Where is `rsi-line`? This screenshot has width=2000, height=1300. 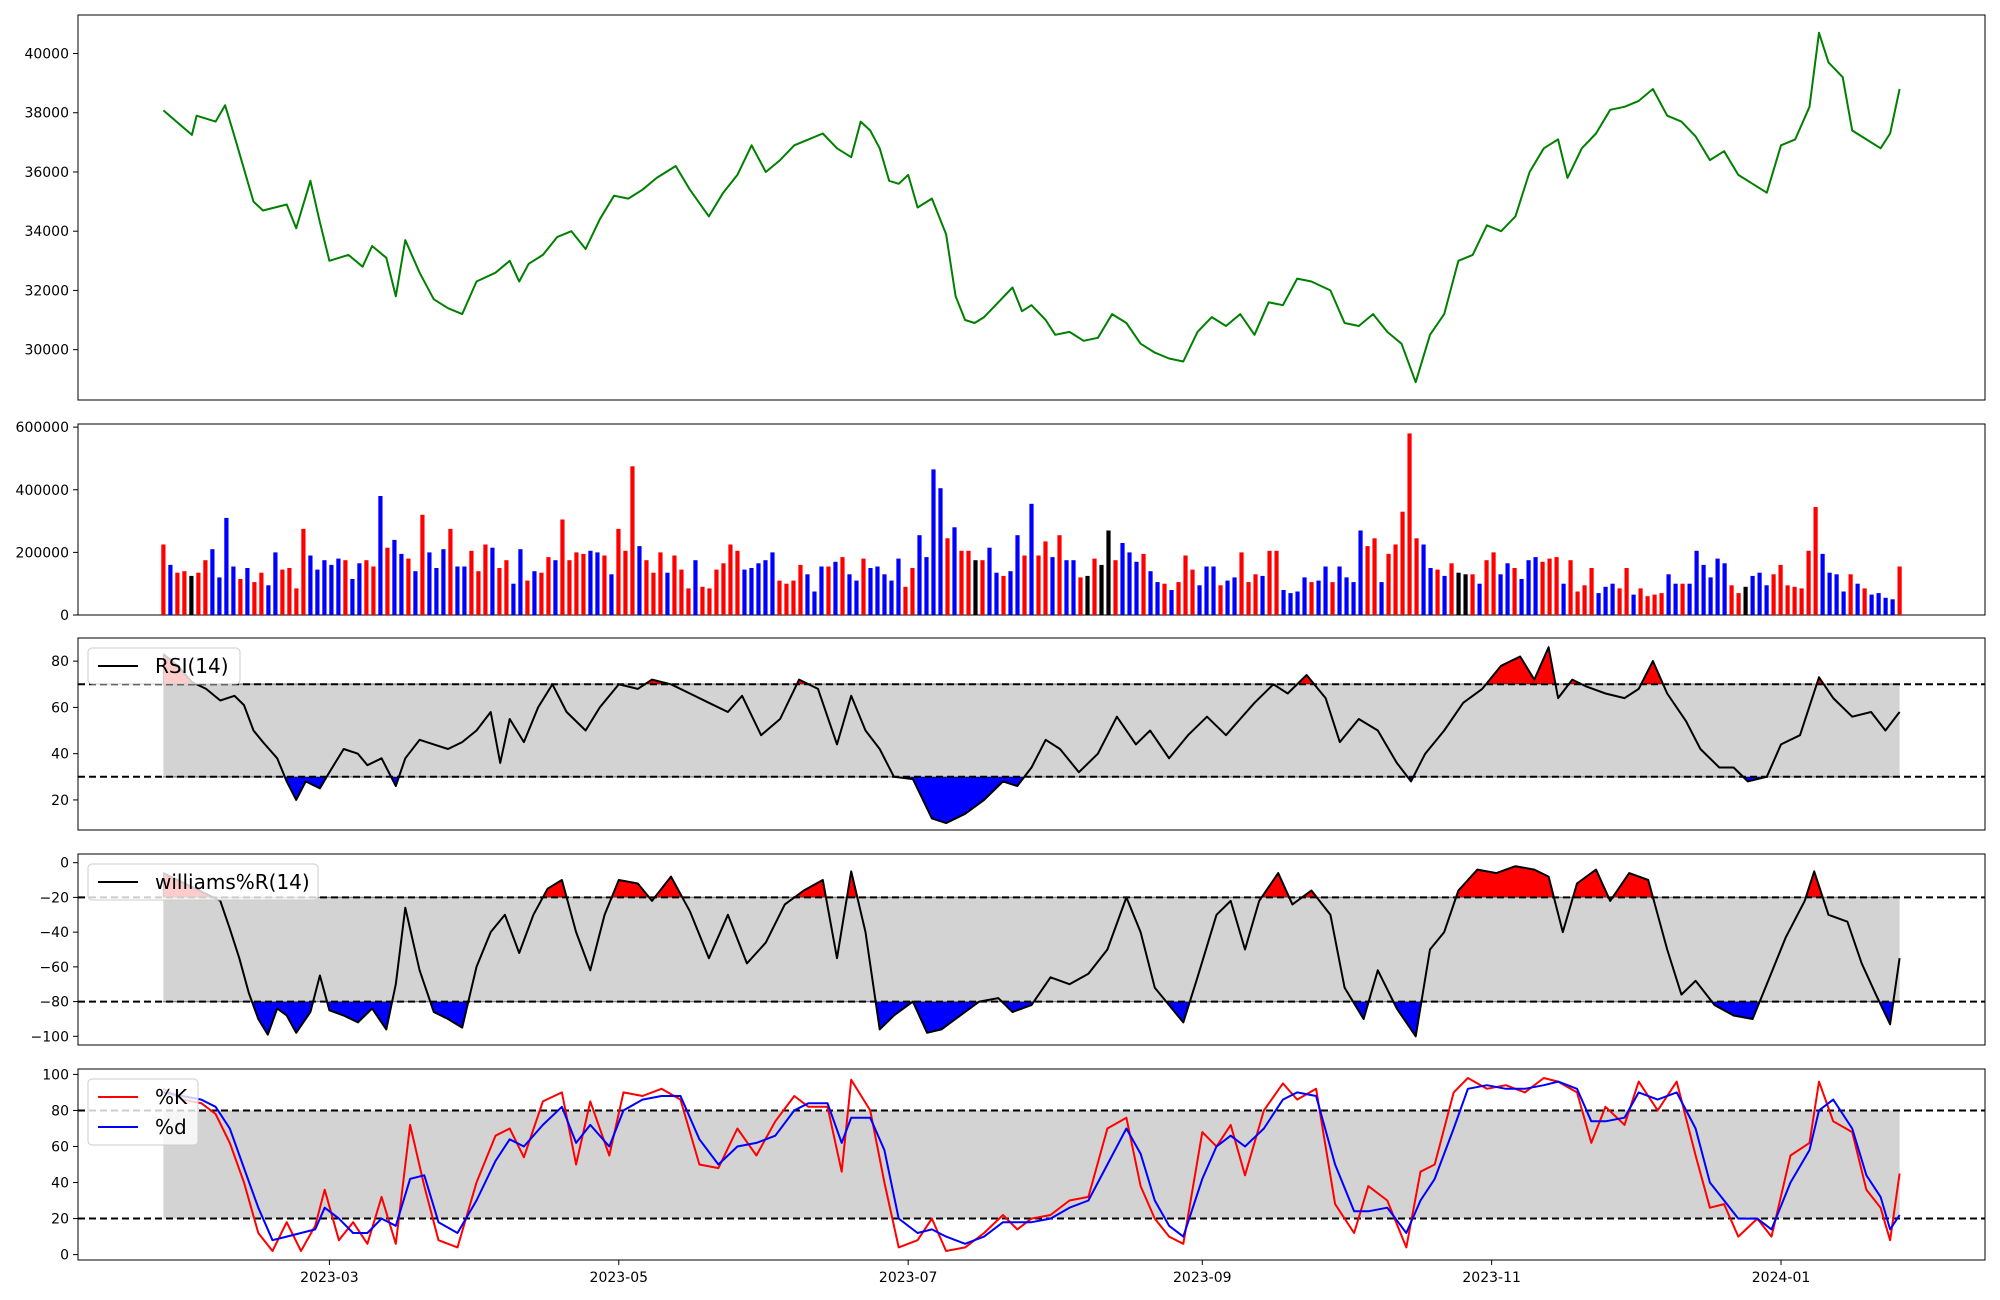
rsi-line is located at coordinates (1031, 735).